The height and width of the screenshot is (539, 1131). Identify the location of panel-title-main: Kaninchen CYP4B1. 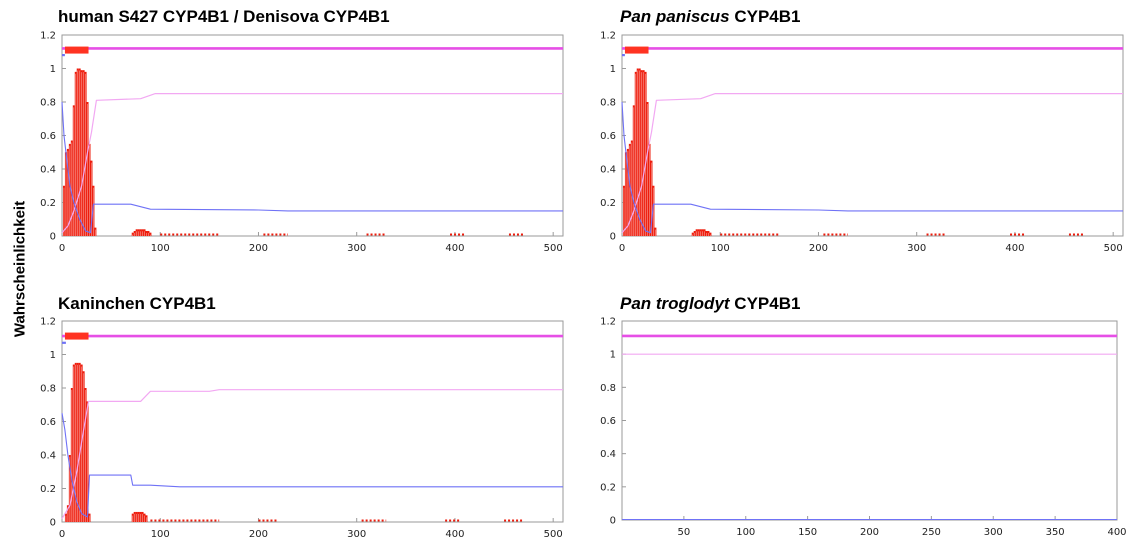
(137, 303).